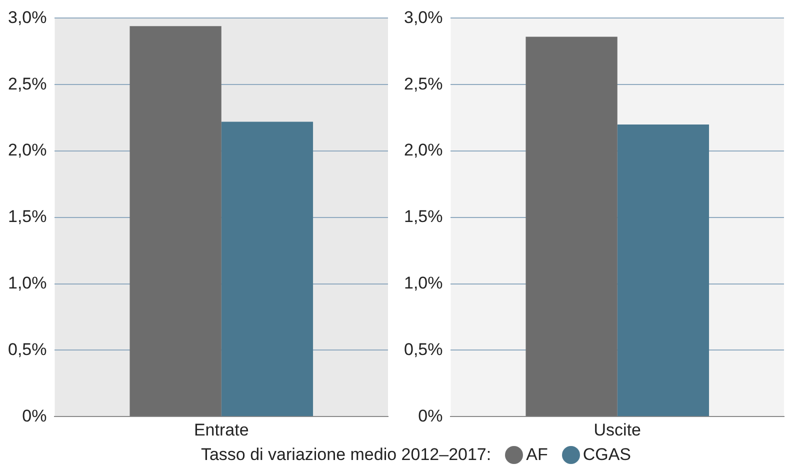  I want to click on x-tick-label: Entrate, so click(221, 430).